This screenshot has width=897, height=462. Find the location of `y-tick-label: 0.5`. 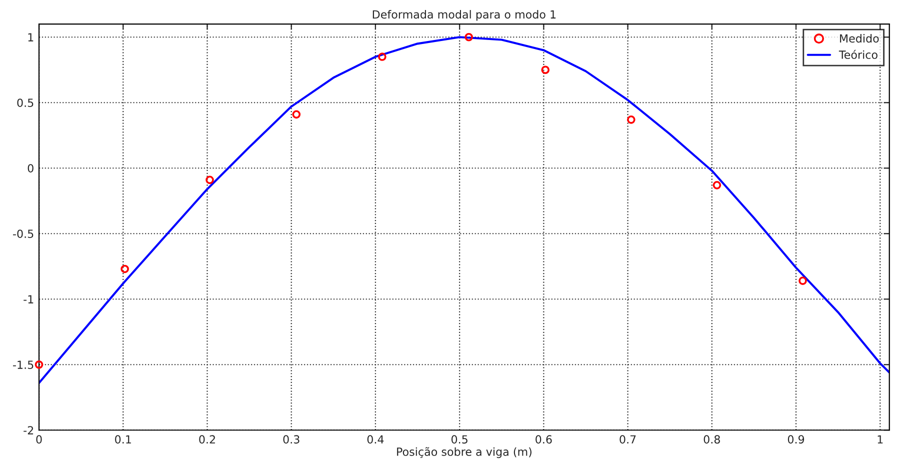

y-tick-label: 0.5 is located at coordinates (25, 103).